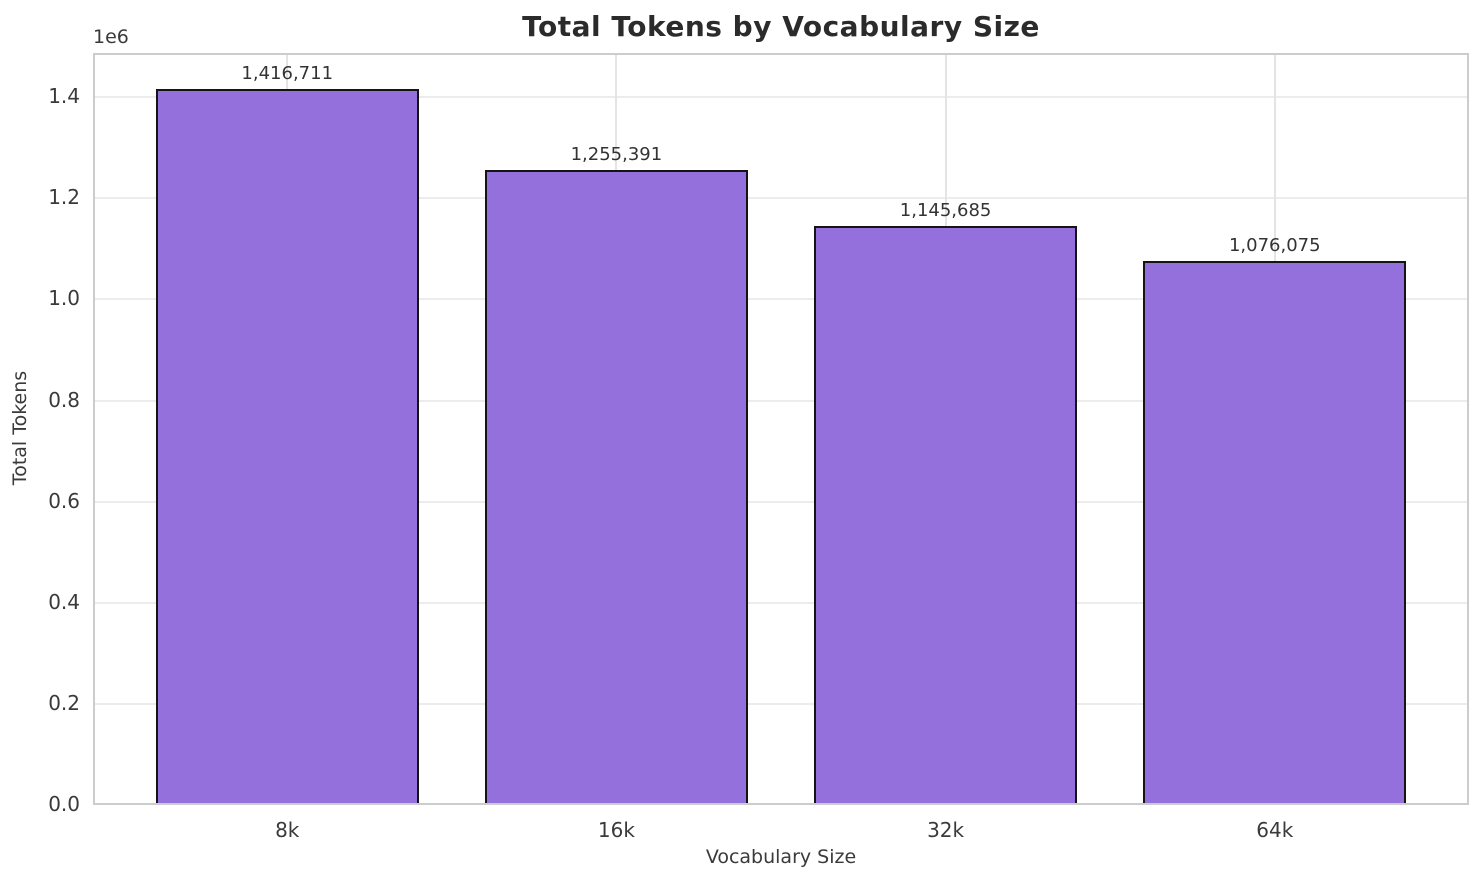 This screenshot has width=1484, height=885. I want to click on bar-32k, so click(945, 515).